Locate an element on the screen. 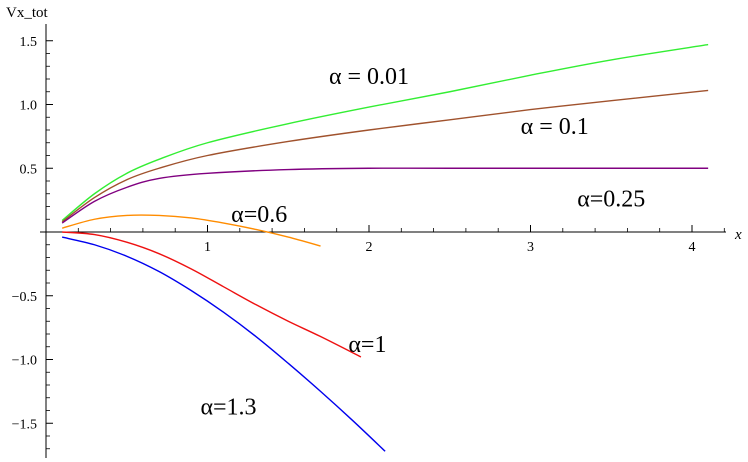 This screenshot has height=462, width=748. x-tick-label: 2 is located at coordinates (369, 247).